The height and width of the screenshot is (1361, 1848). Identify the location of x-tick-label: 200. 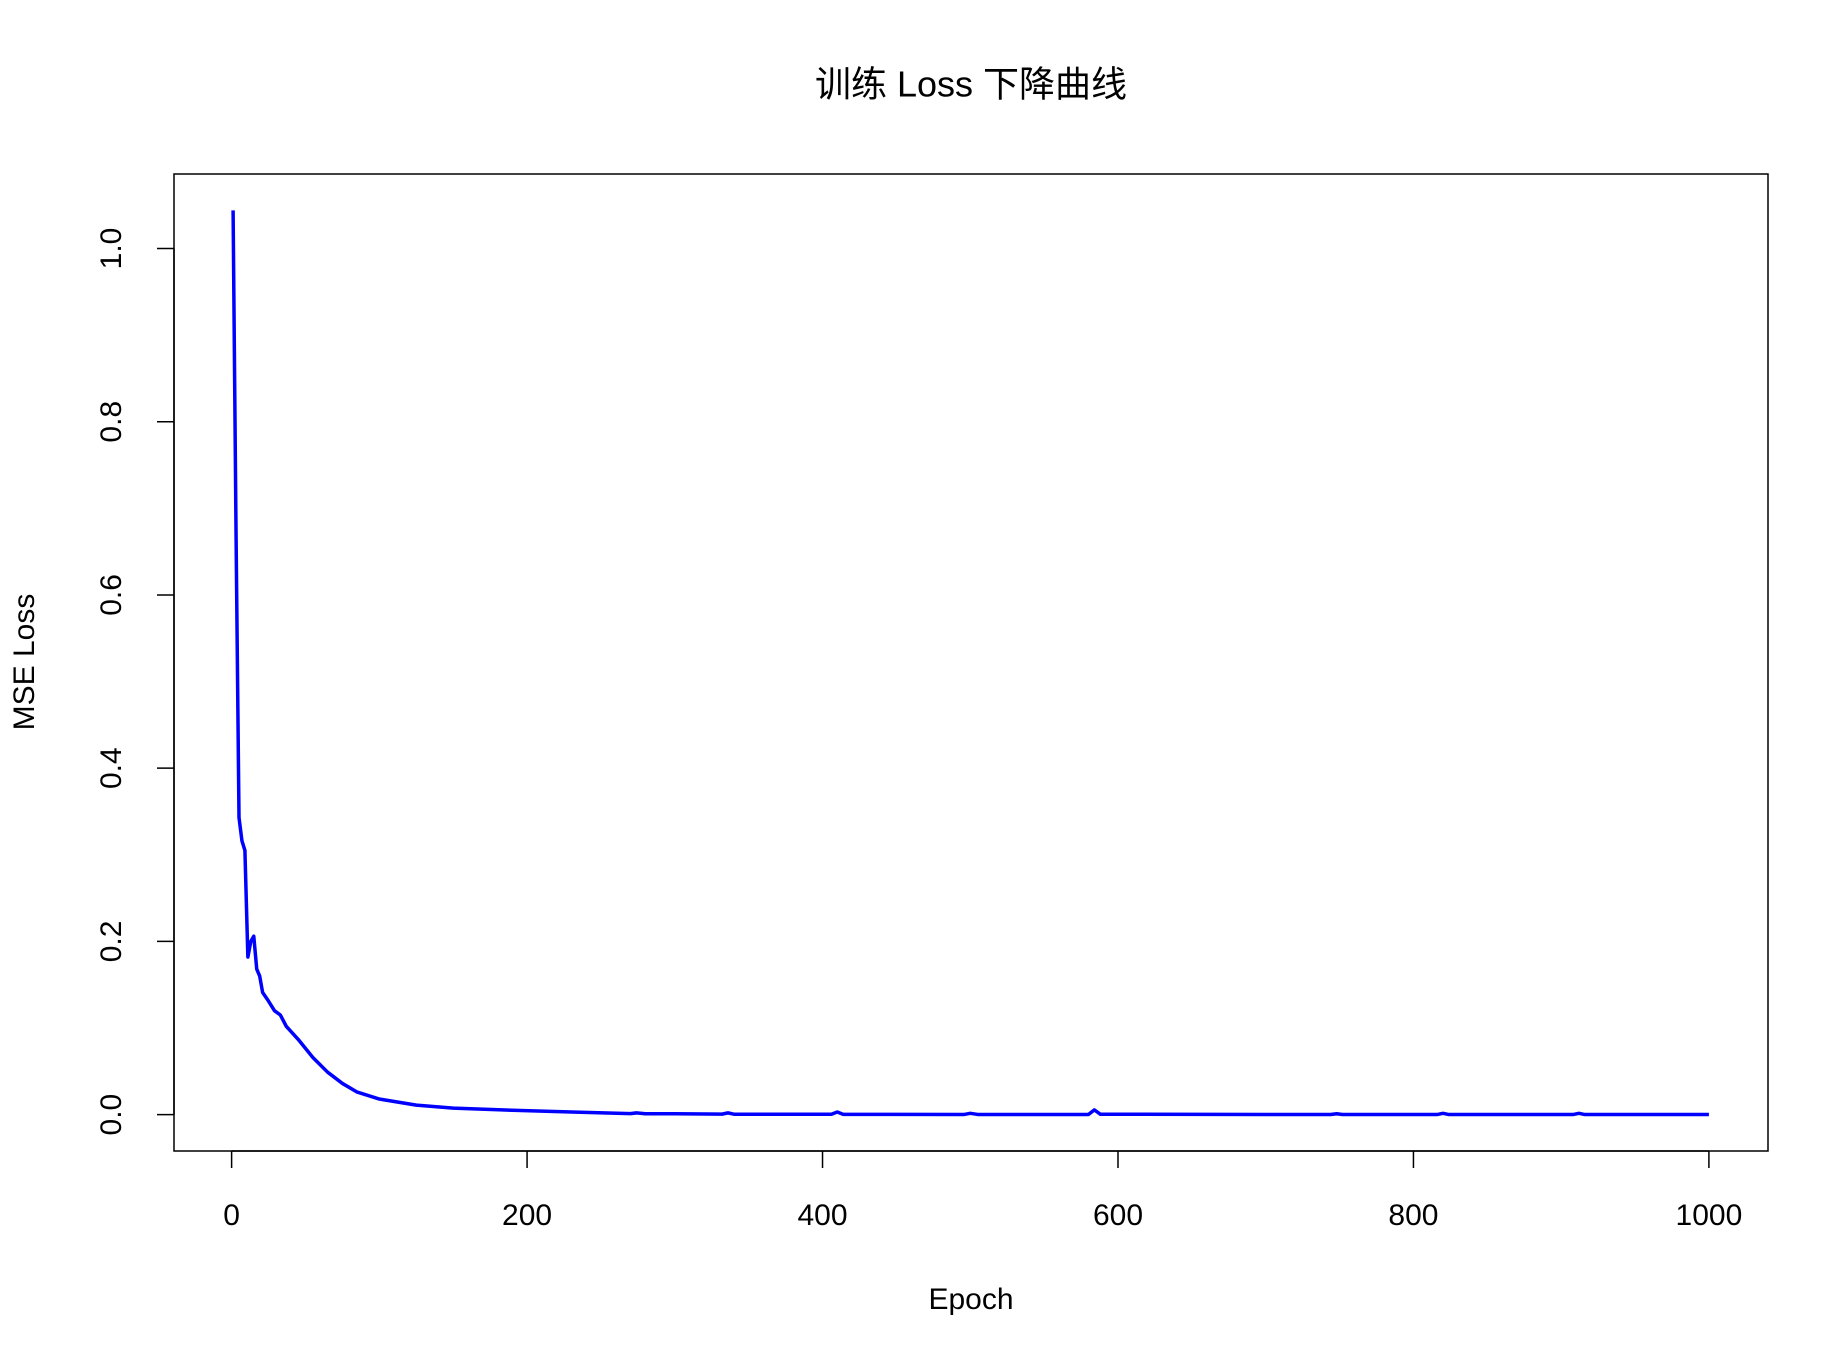
(527, 1215).